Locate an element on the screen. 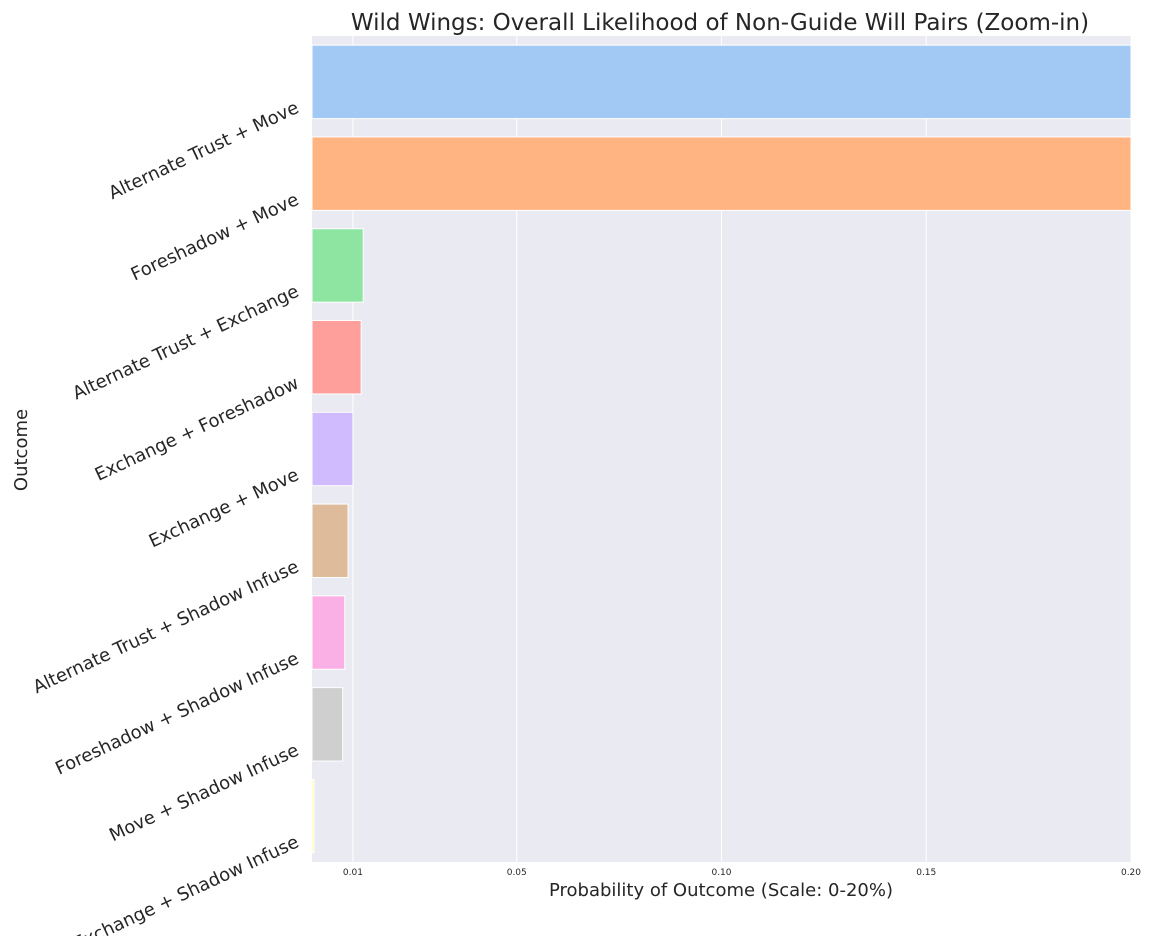 The width and height of the screenshot is (1152, 940). y-axis-label: Outcome is located at coordinates (21, 450).